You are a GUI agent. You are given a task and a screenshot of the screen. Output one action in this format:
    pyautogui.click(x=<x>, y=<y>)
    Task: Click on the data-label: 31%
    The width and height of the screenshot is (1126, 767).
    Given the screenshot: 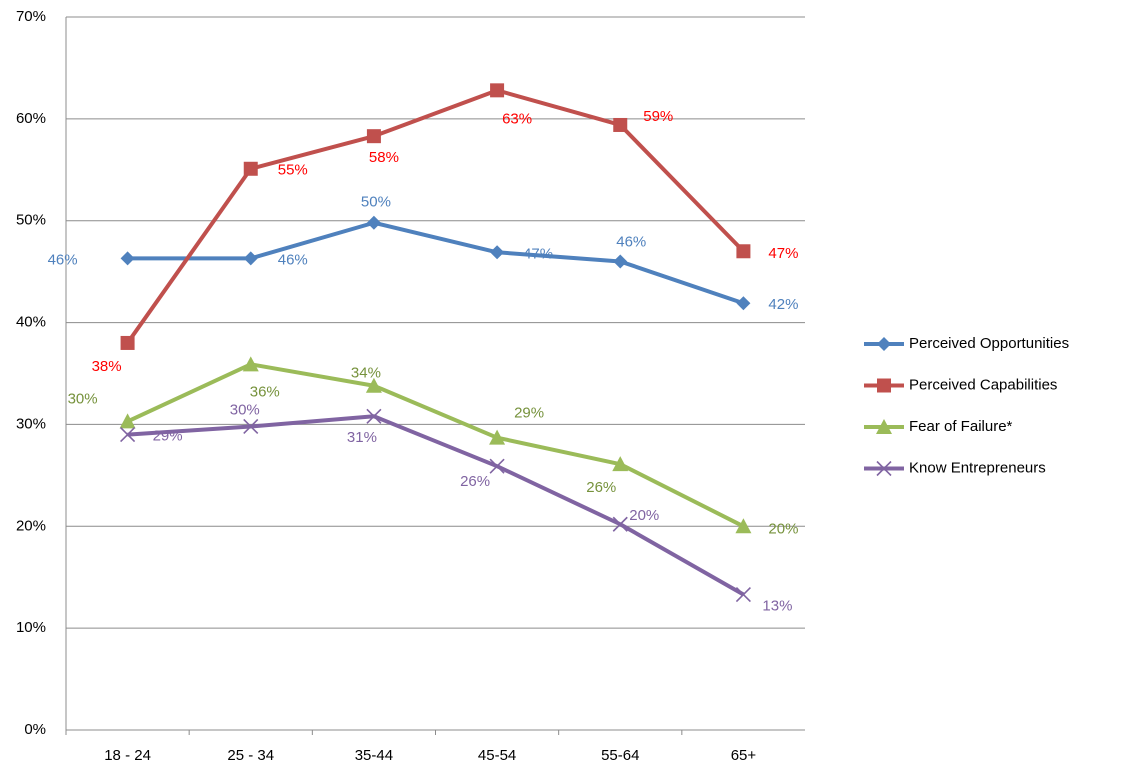 What is the action you would take?
    pyautogui.click(x=362, y=437)
    